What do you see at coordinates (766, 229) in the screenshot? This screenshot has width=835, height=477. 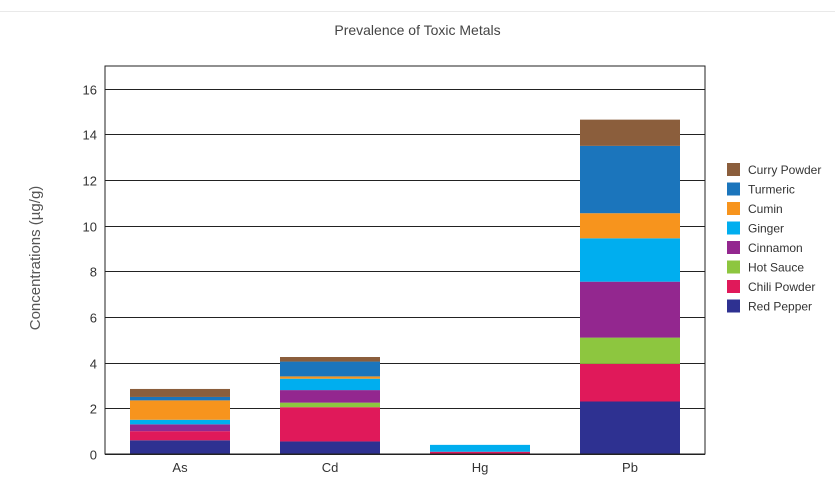 I see `legend-label: Ginger` at bounding box center [766, 229].